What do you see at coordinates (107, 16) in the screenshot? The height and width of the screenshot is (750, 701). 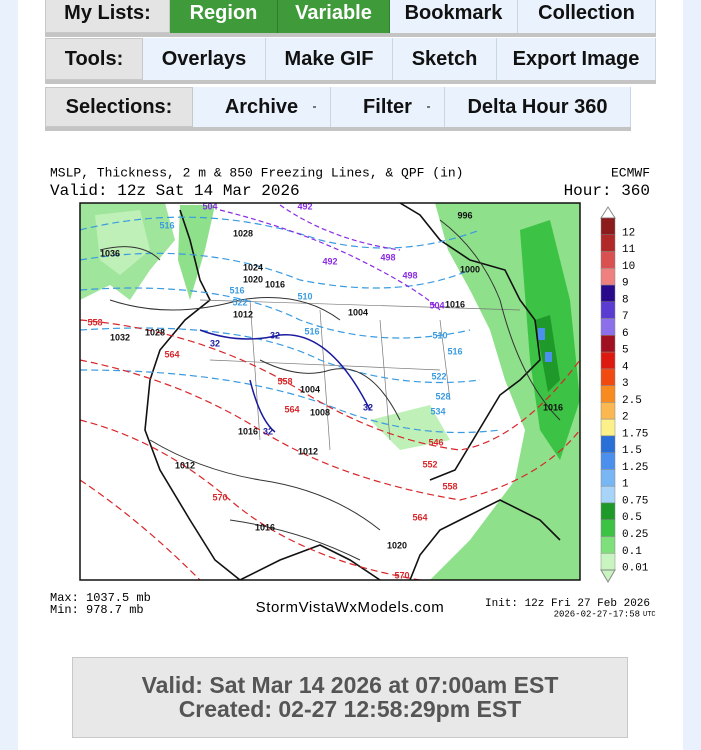 I see `nav-label: My Lists:` at bounding box center [107, 16].